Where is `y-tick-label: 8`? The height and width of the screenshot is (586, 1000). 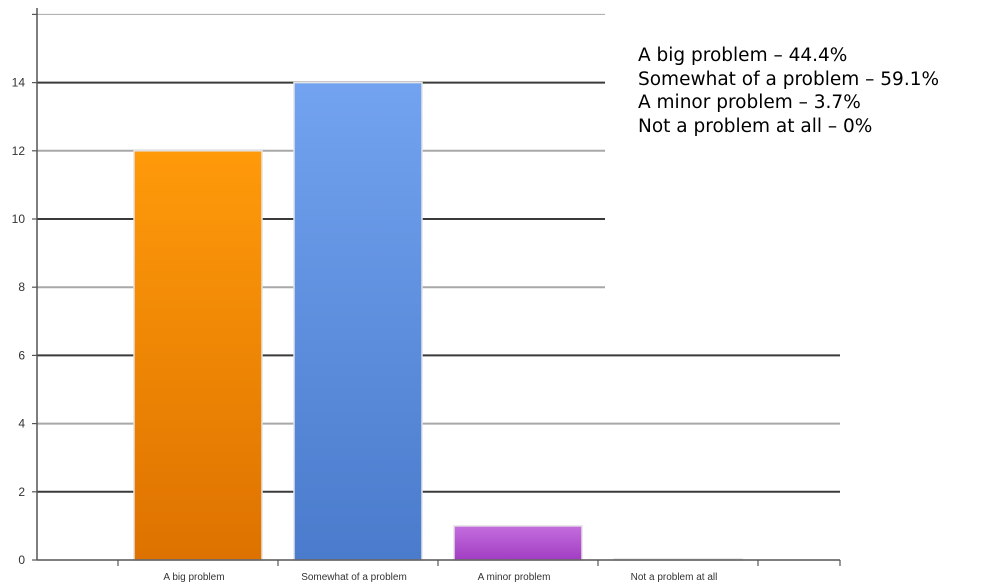
y-tick-label: 8 is located at coordinates (21, 287).